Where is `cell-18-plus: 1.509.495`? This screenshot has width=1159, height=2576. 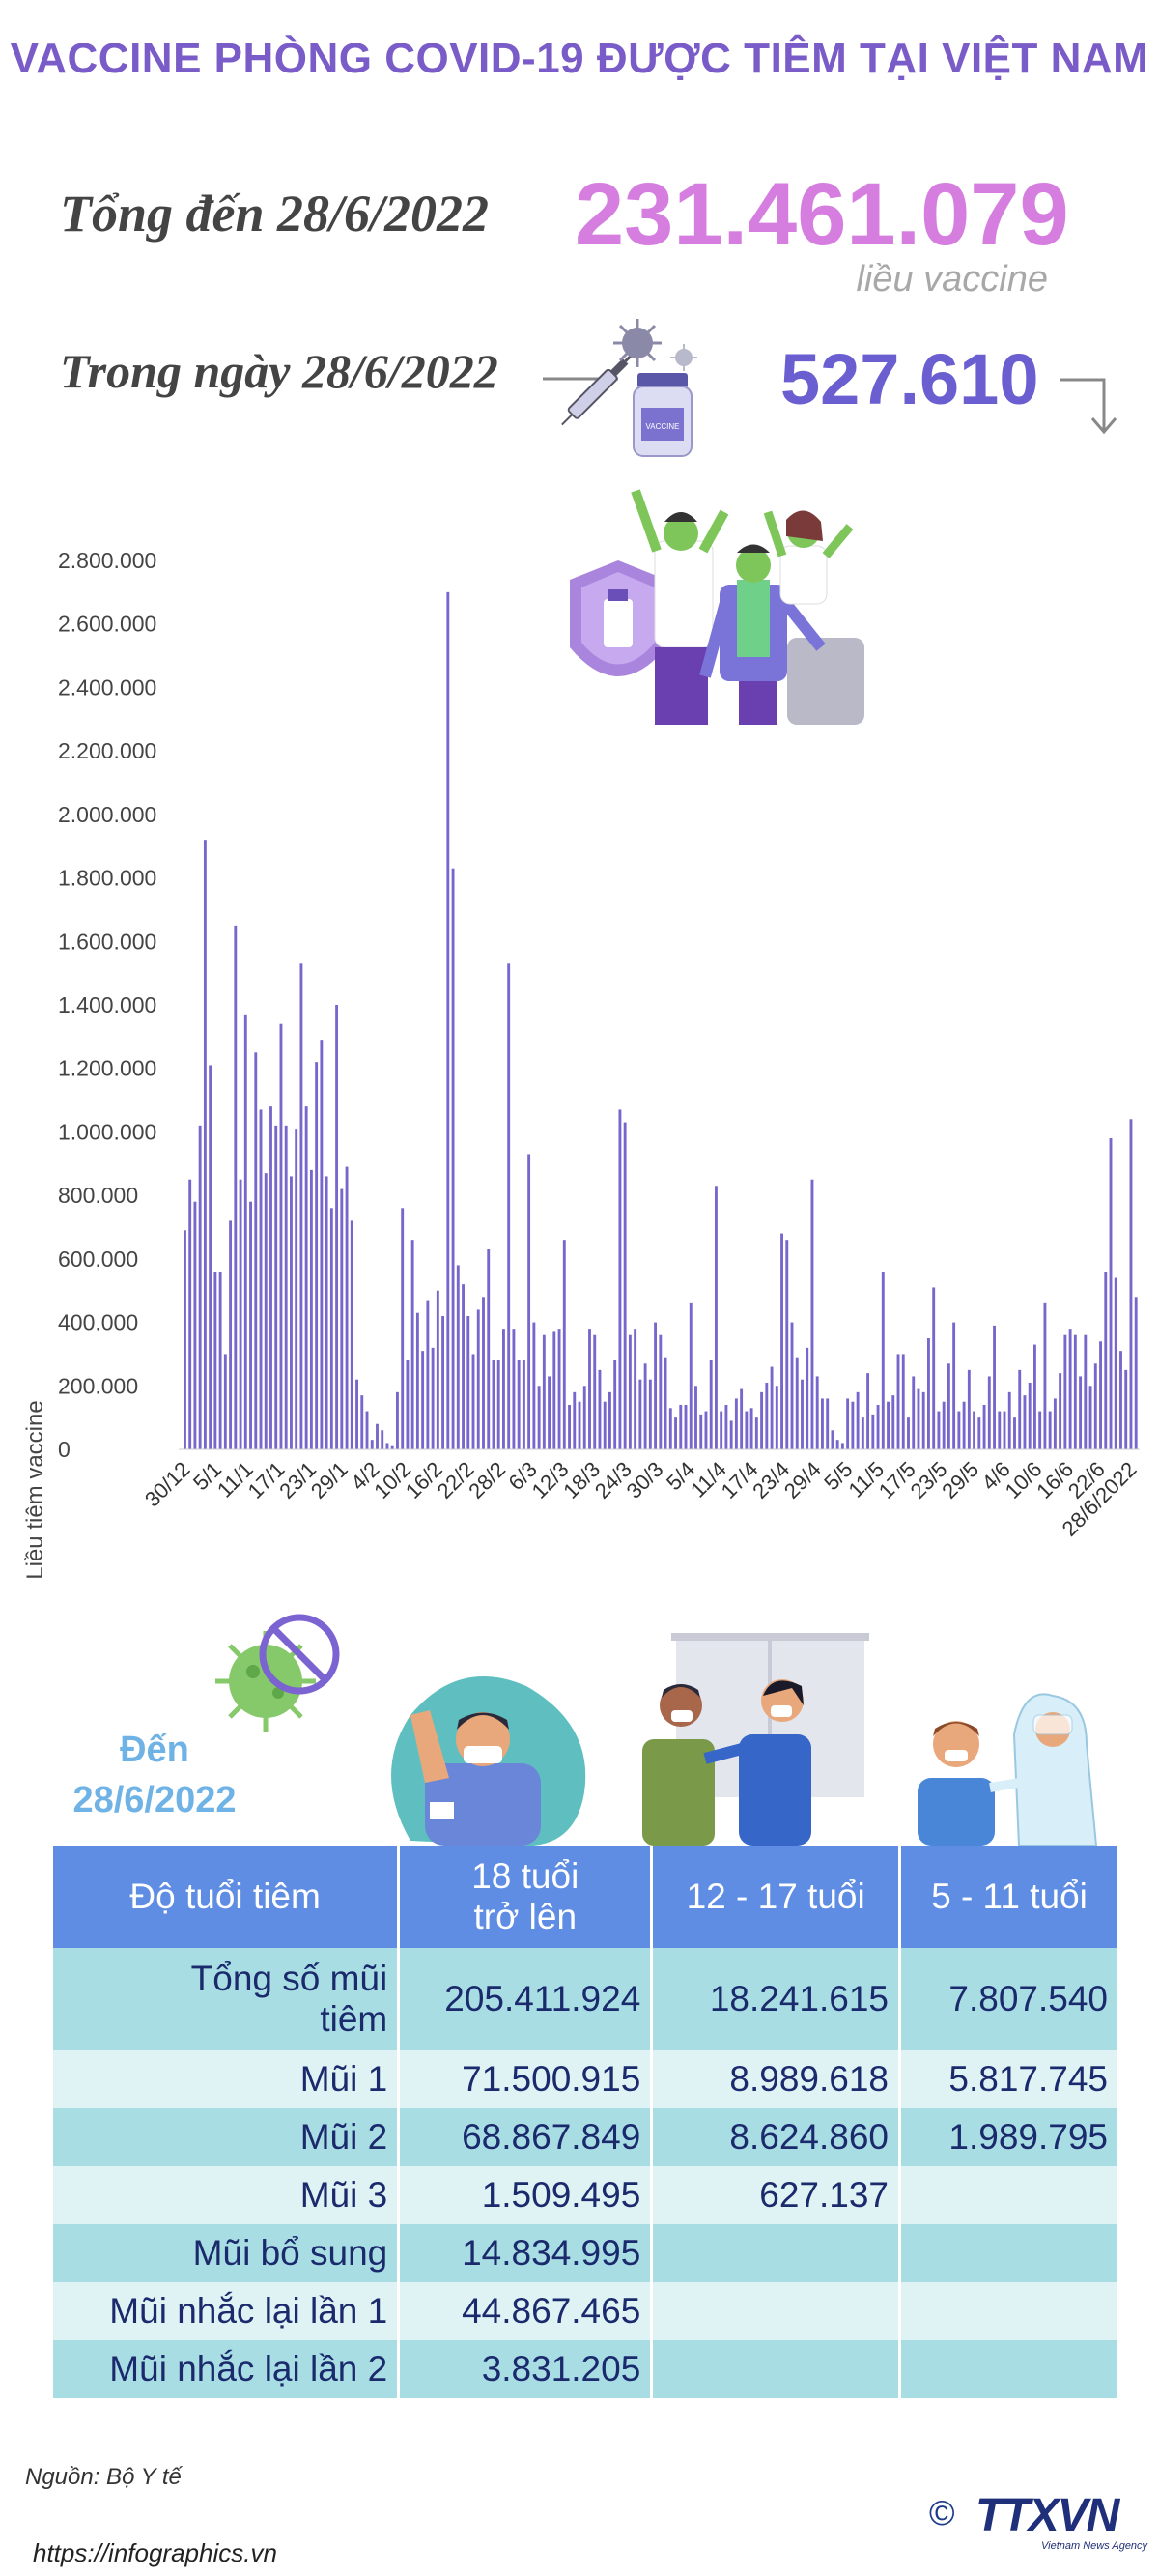 cell-18-plus: 1.509.495 is located at coordinates (525, 2195).